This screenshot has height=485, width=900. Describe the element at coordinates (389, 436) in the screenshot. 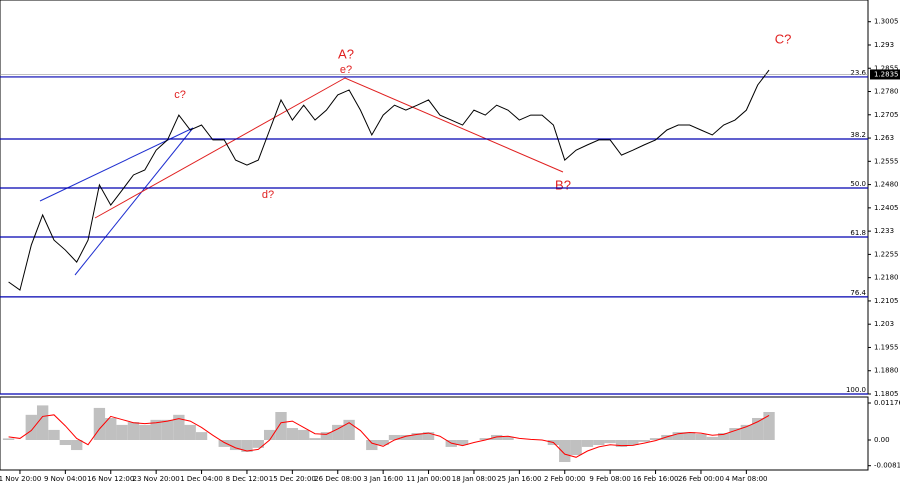

I see `signal-line` at that location.